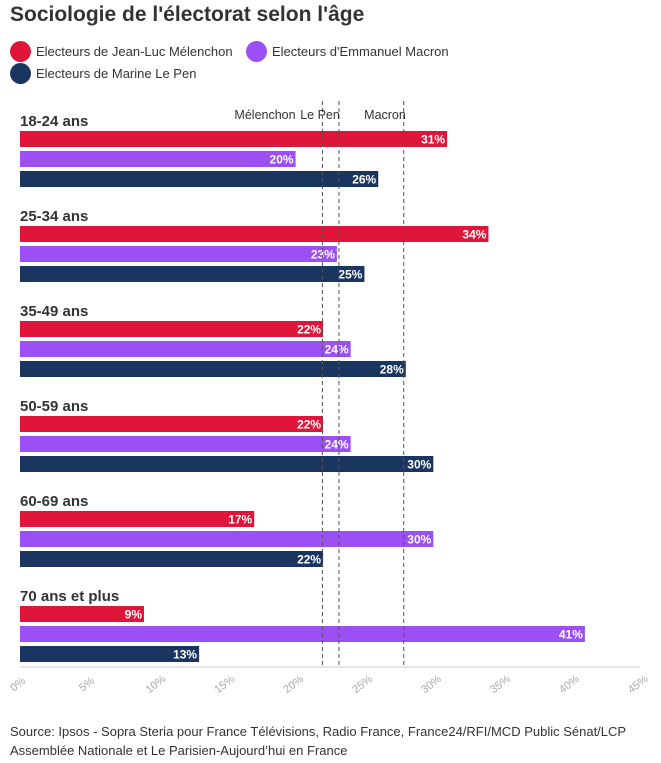 The width and height of the screenshot is (661, 763). Describe the element at coordinates (20, 51) in the screenshot. I see `legend-swatch-melenchon` at that location.